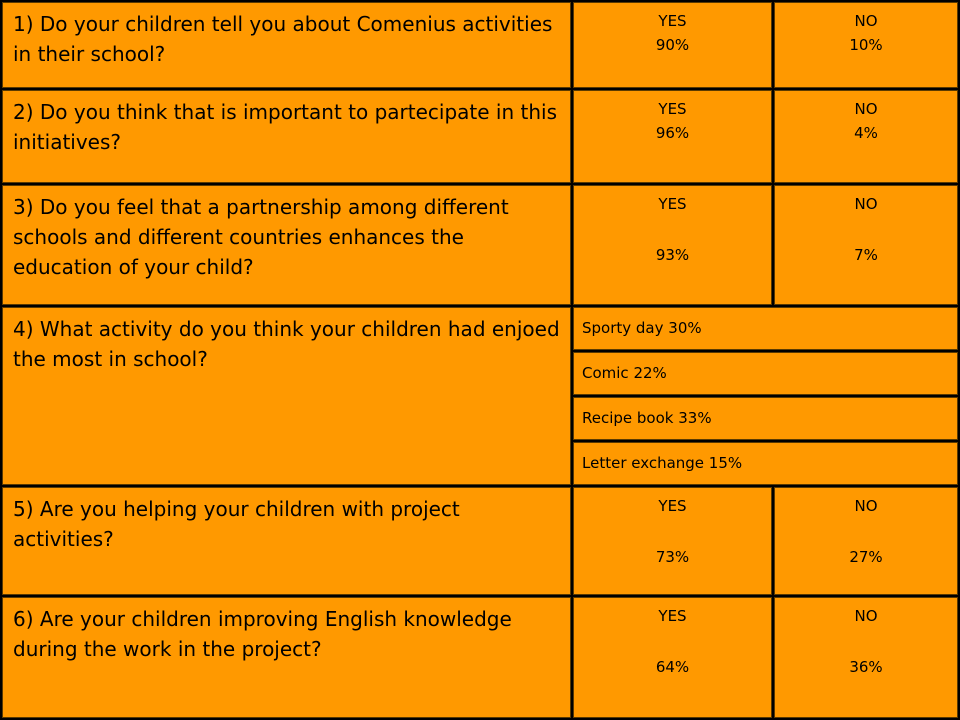  What do you see at coordinates (866, 557) in the screenshot?
I see `no-value: 27%` at bounding box center [866, 557].